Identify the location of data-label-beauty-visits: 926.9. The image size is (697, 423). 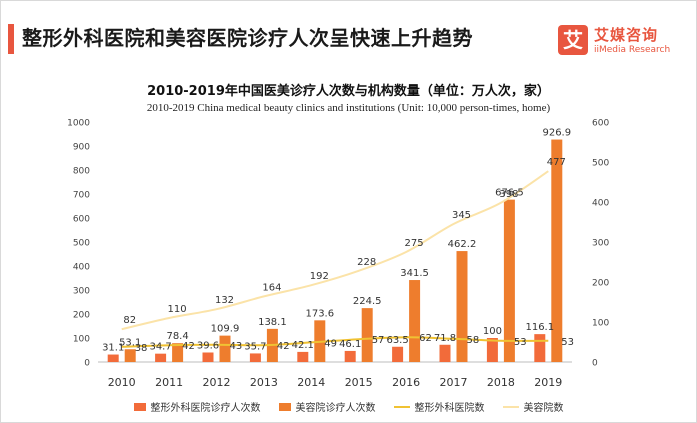
(556, 133).